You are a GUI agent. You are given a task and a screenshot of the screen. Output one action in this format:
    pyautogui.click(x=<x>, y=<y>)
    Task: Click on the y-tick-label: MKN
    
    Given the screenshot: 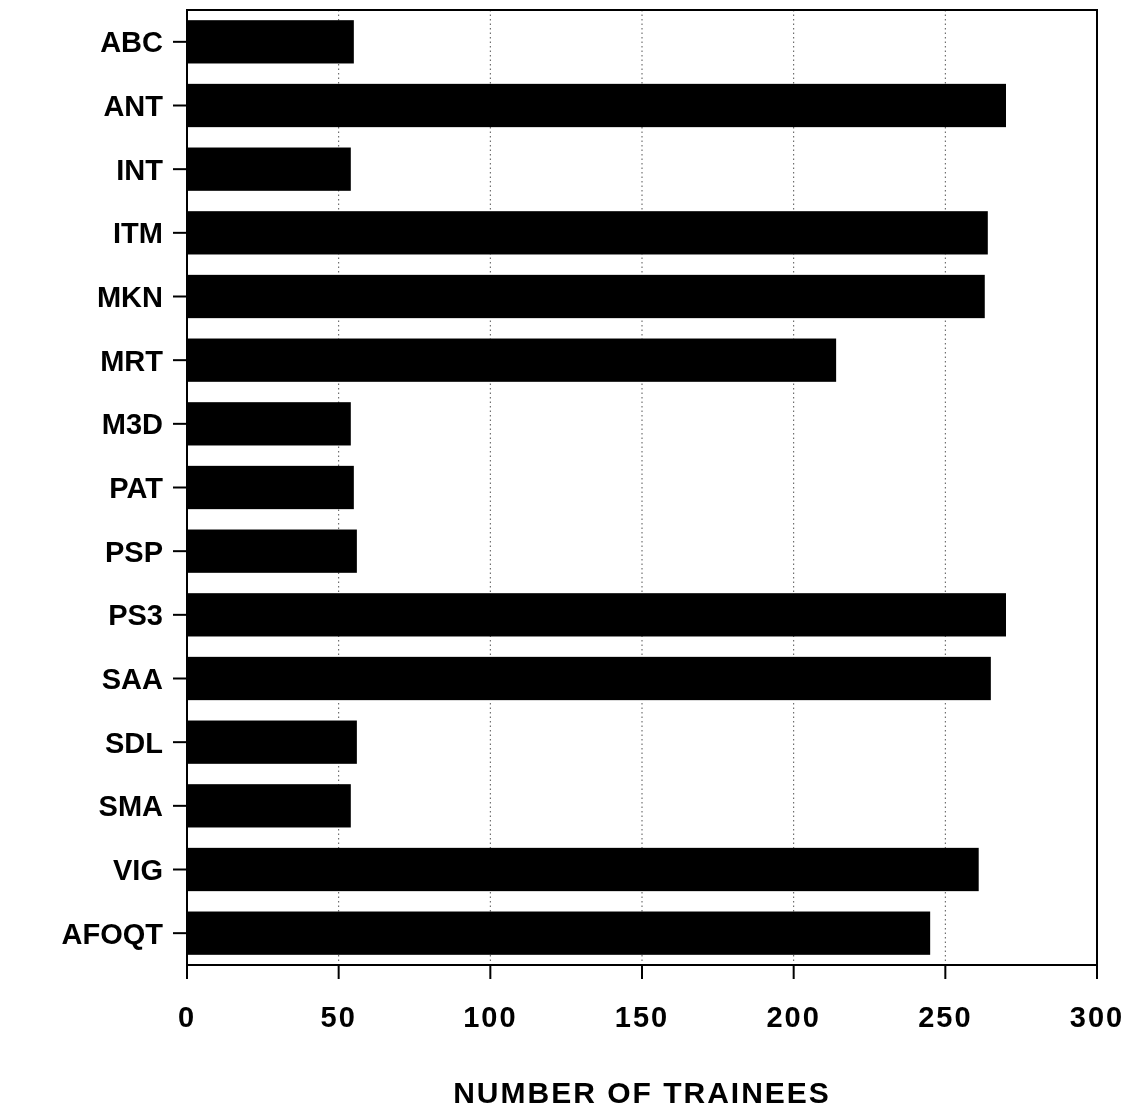 What is the action you would take?
    pyautogui.click(x=129, y=296)
    